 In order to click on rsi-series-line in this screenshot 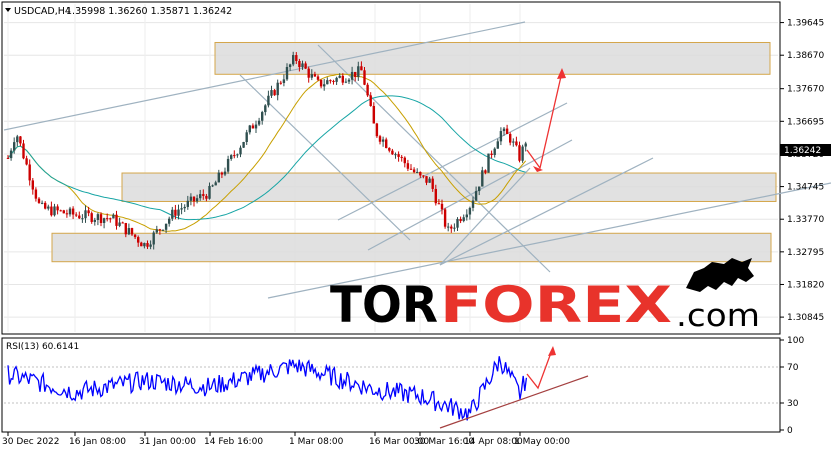, I will do `click(267, 388)`.